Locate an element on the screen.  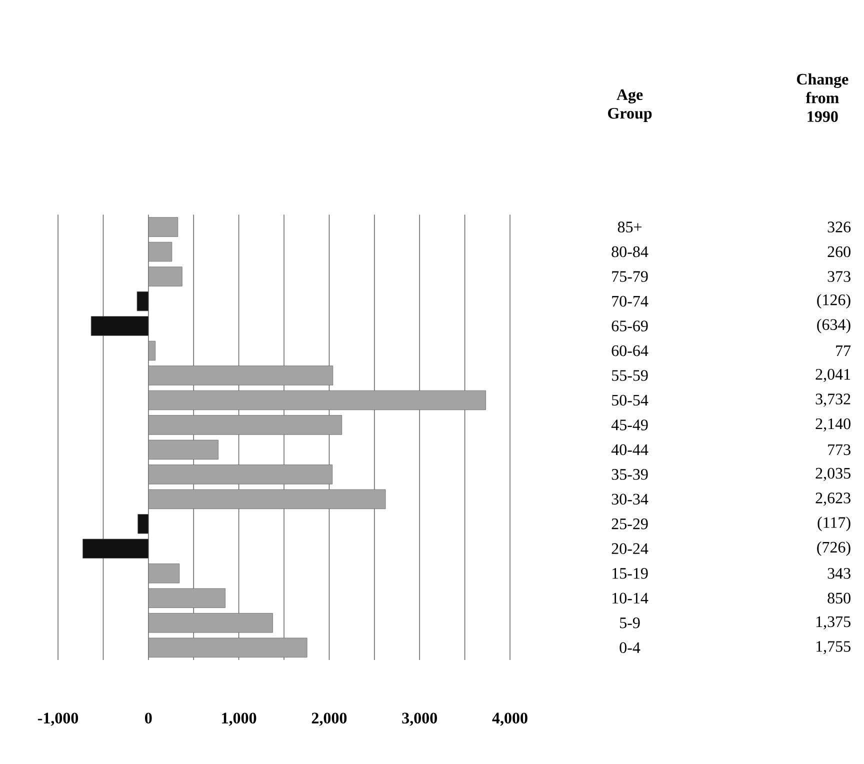
y-tick-label: 70-74 is located at coordinates (630, 301).